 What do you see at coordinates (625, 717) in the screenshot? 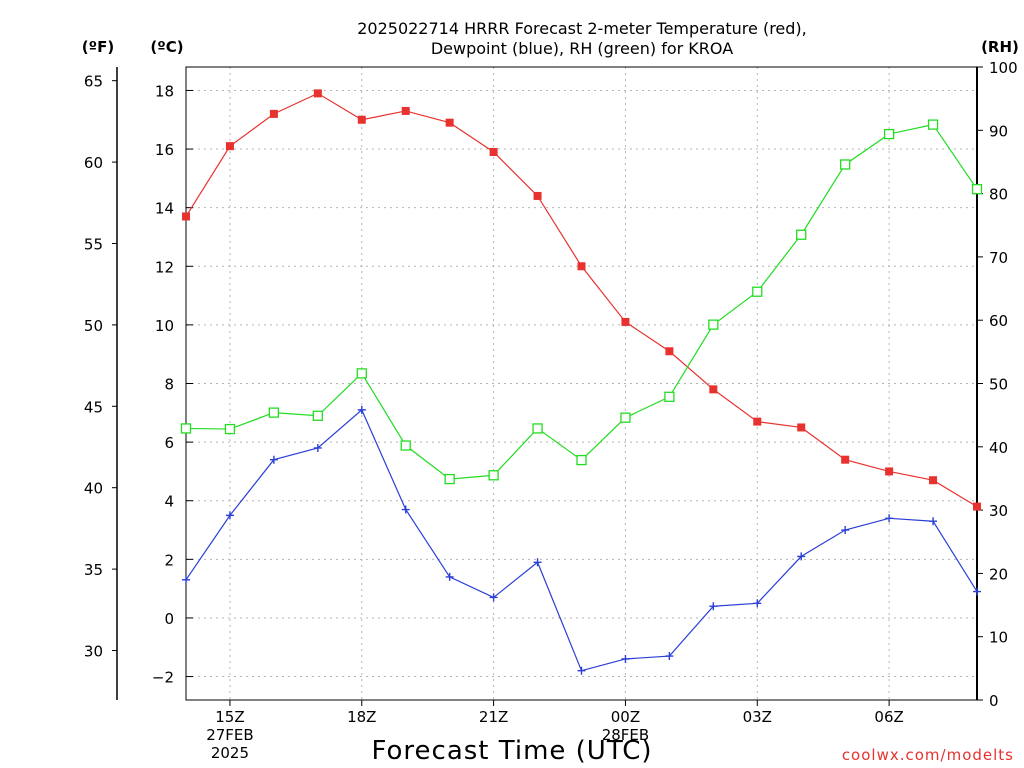
I see `x-tick-label: 00Z` at bounding box center [625, 717].